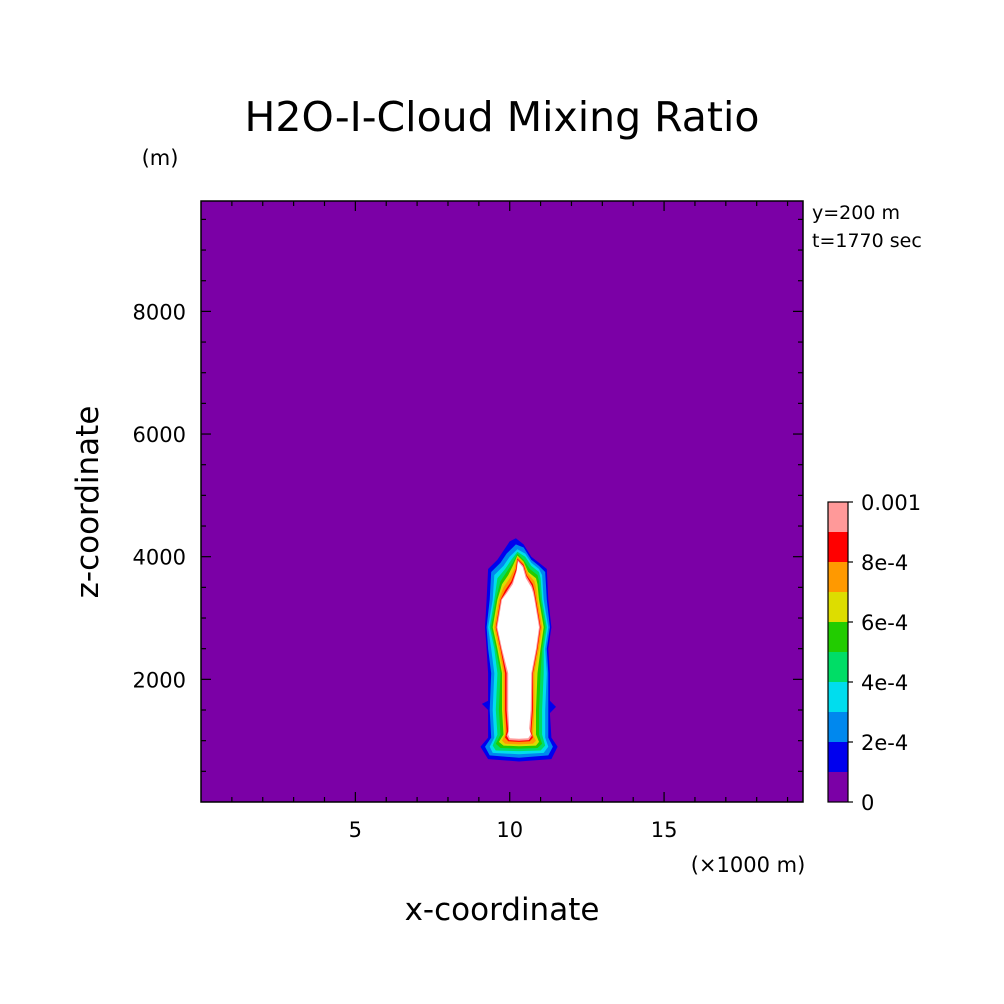  What do you see at coordinates (884, 623) in the screenshot?
I see `colorbar-tick-label: 6e-4` at bounding box center [884, 623].